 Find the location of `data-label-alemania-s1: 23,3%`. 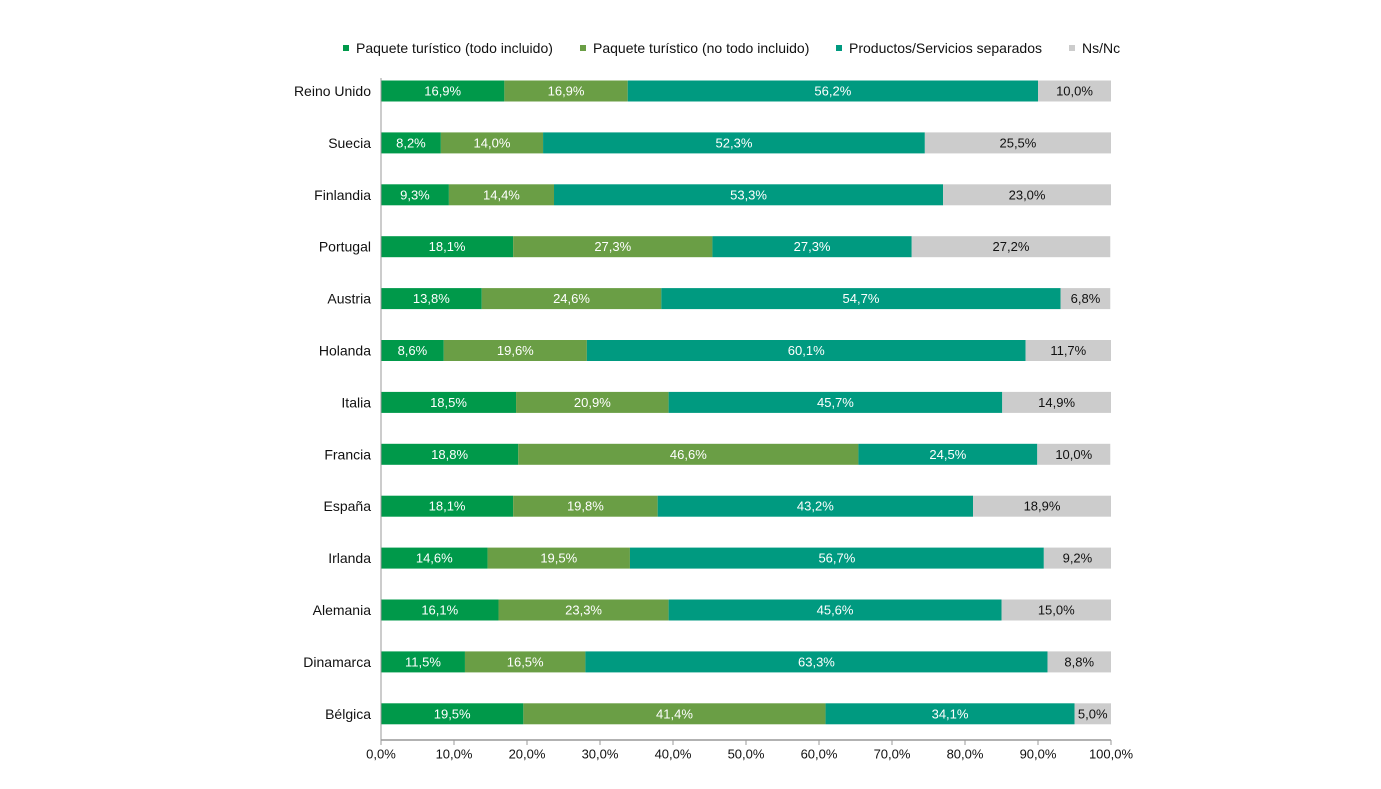

data-label-alemania-s1: 23,3% is located at coordinates (583, 610).